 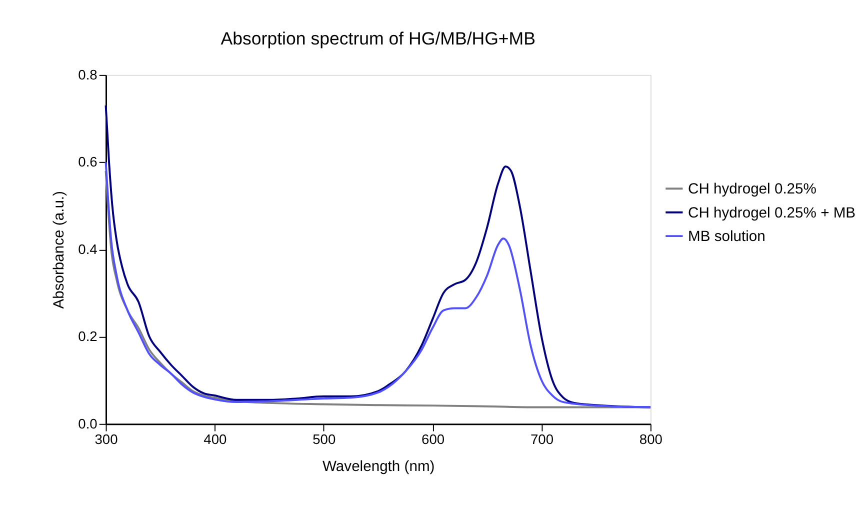 I want to click on x-tick-label: 300, so click(x=106, y=439).